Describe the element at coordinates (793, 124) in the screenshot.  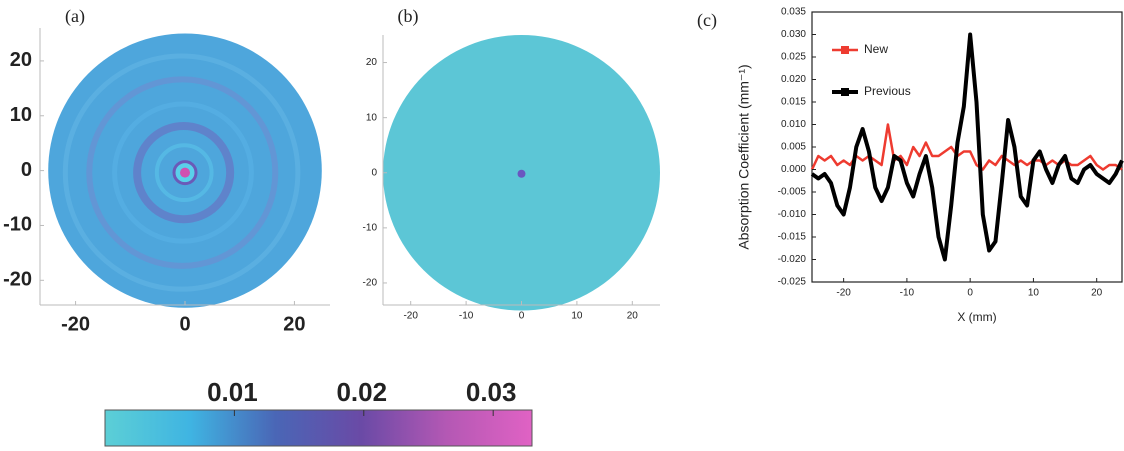
I see `y-tick-label: 0.010` at that location.